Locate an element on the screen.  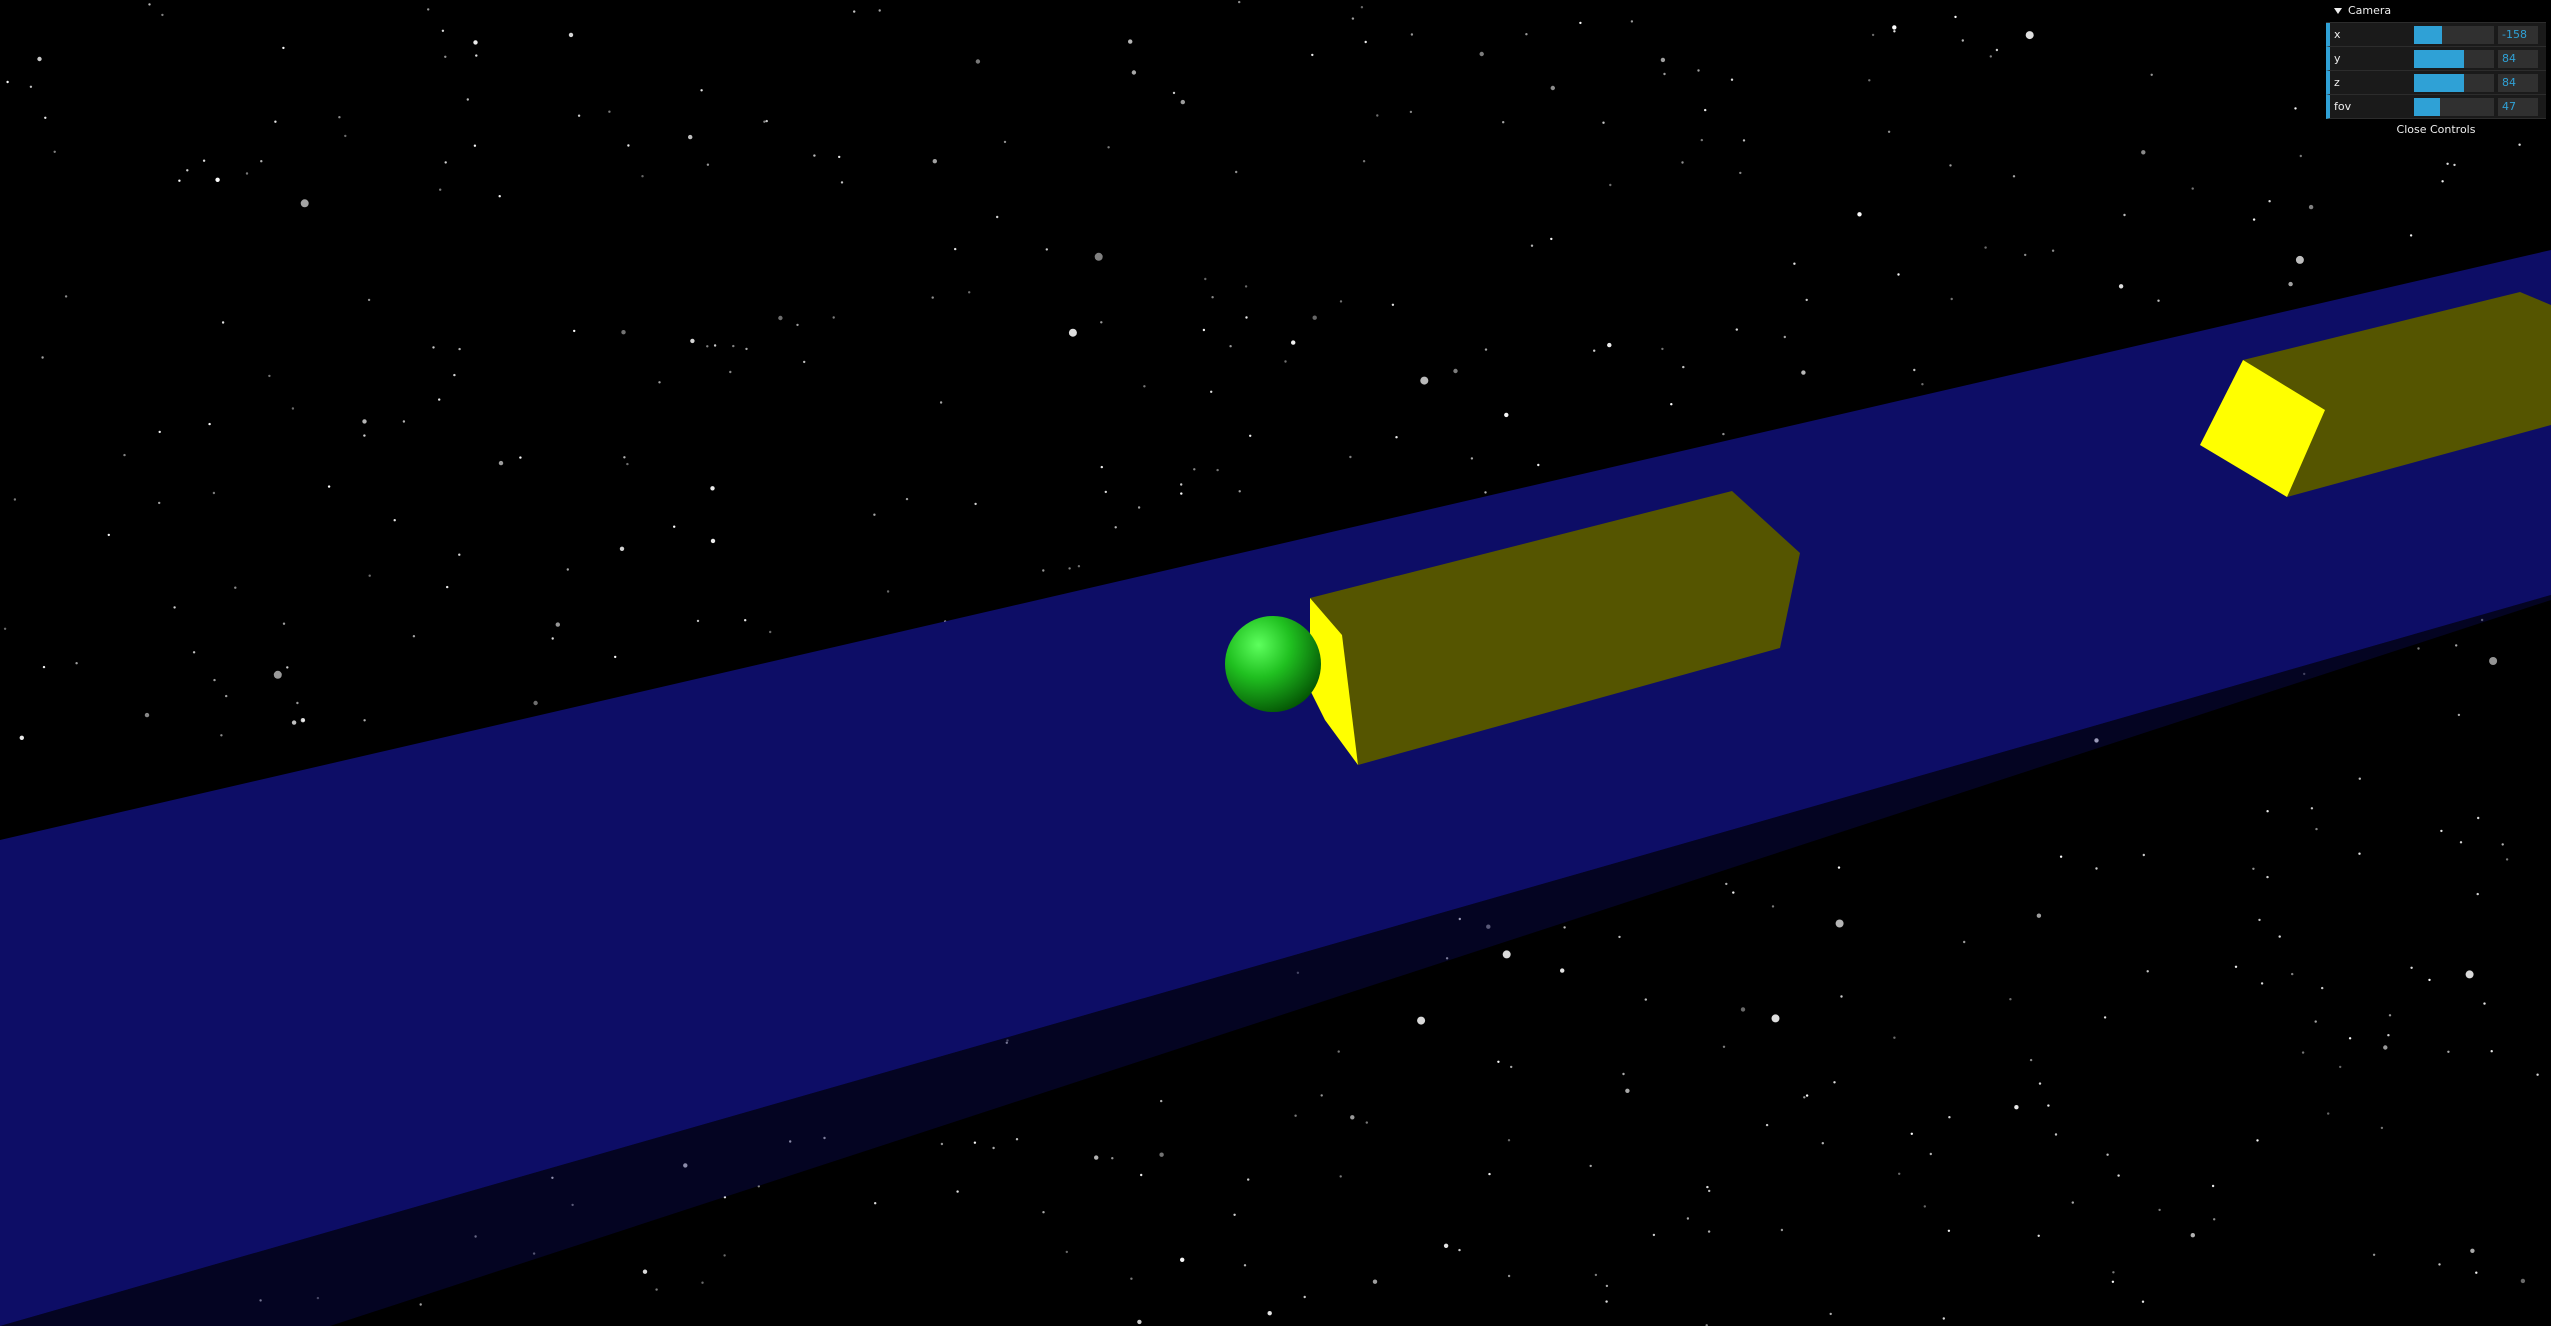
obstacle-near-front-face is located at coordinates (1334, 681).